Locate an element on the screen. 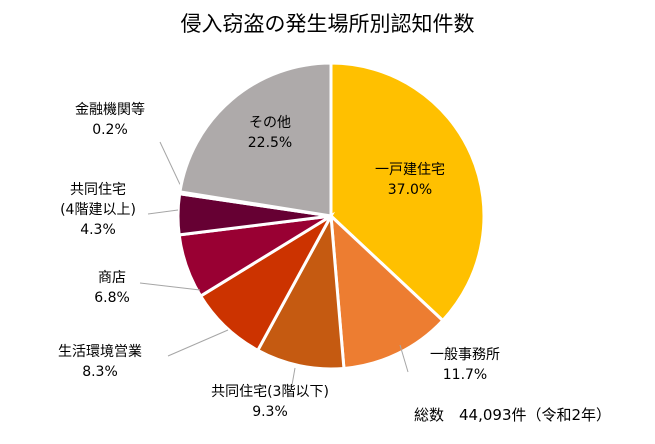 Image resolution: width=655 pixels, height=444 pixels. data-label: 一戸建住宅 37.0% is located at coordinates (410, 180).